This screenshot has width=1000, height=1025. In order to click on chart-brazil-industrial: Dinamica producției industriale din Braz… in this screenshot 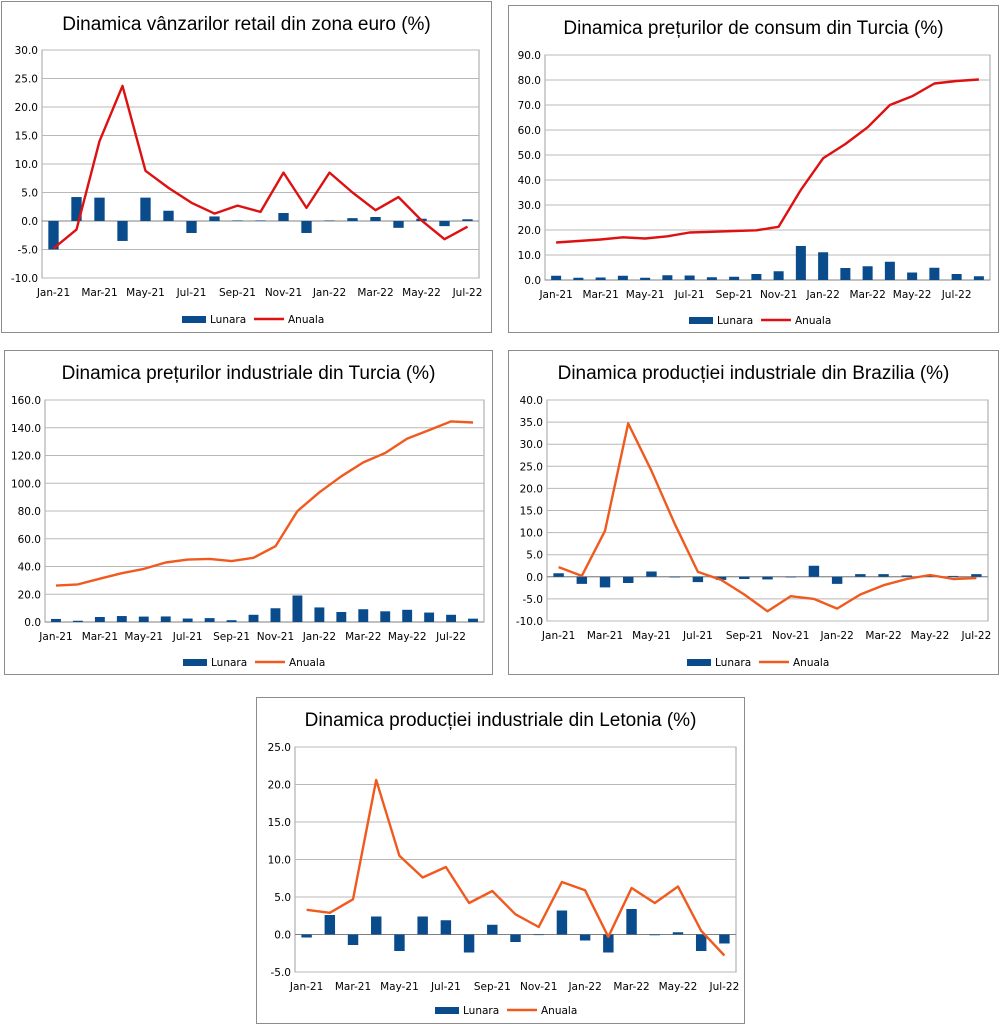, I will do `click(753, 516)`.